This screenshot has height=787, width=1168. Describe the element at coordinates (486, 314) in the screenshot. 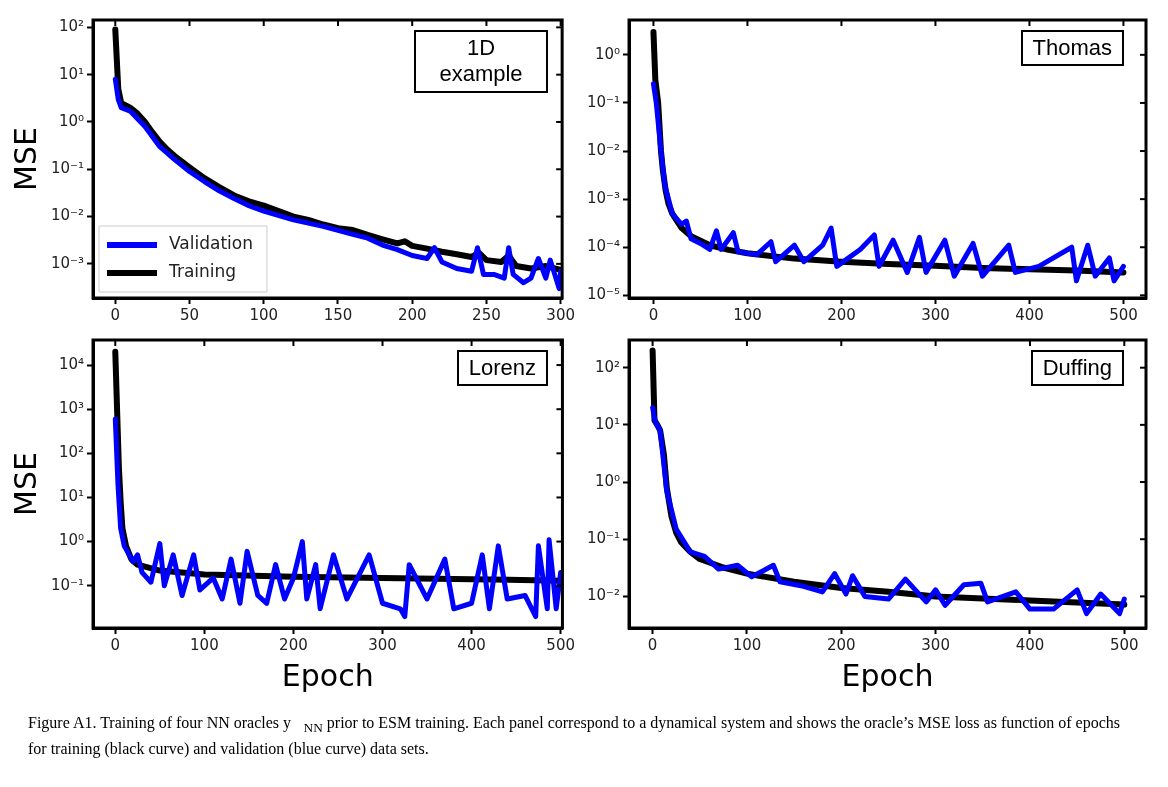

I see `x-tick-label: 250` at that location.